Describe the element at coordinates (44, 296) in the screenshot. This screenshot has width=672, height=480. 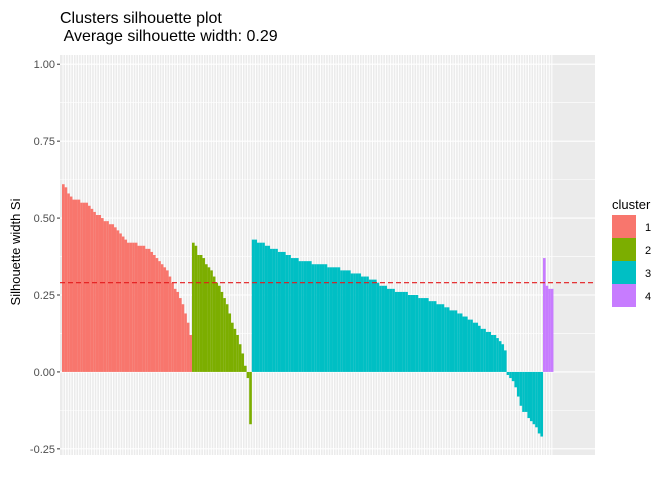
I see `y-tick-label: 0.25` at that location.